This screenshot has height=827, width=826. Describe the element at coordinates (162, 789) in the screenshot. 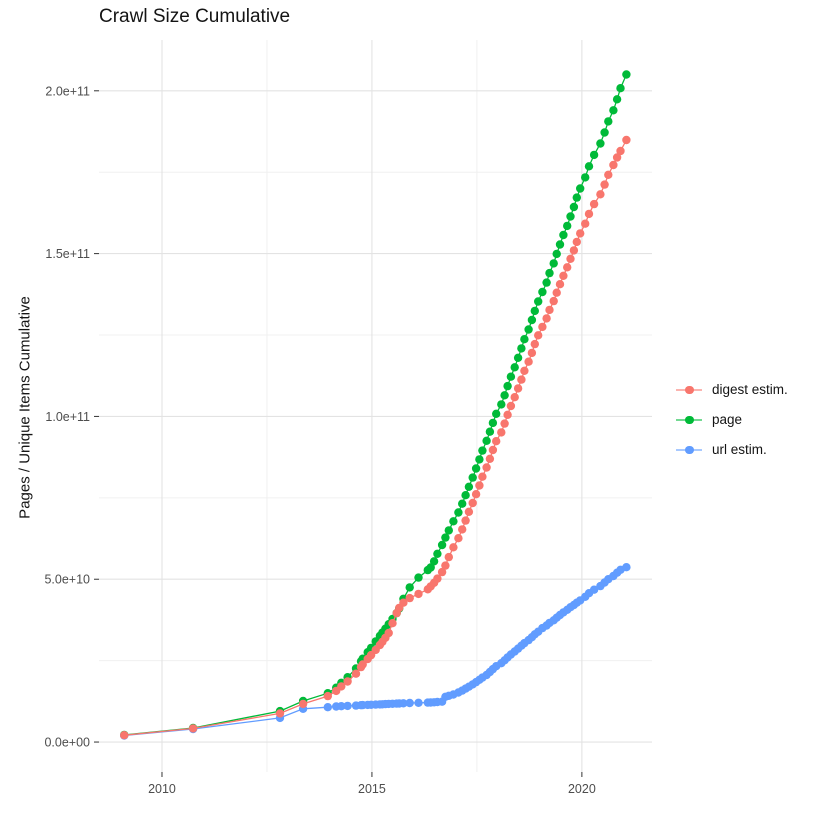

I see `x-tick-label: 2010` at that location.